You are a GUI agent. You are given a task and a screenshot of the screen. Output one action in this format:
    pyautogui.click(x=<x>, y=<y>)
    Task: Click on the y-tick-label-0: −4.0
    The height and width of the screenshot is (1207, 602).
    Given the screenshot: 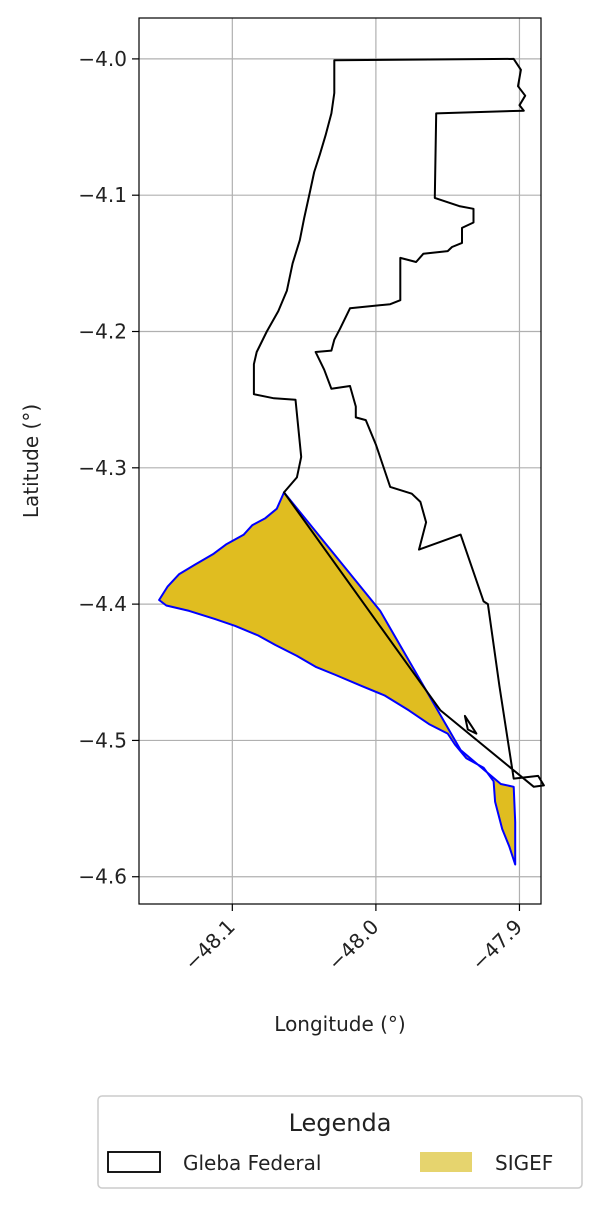 What is the action you would take?
    pyautogui.click(x=102, y=59)
    